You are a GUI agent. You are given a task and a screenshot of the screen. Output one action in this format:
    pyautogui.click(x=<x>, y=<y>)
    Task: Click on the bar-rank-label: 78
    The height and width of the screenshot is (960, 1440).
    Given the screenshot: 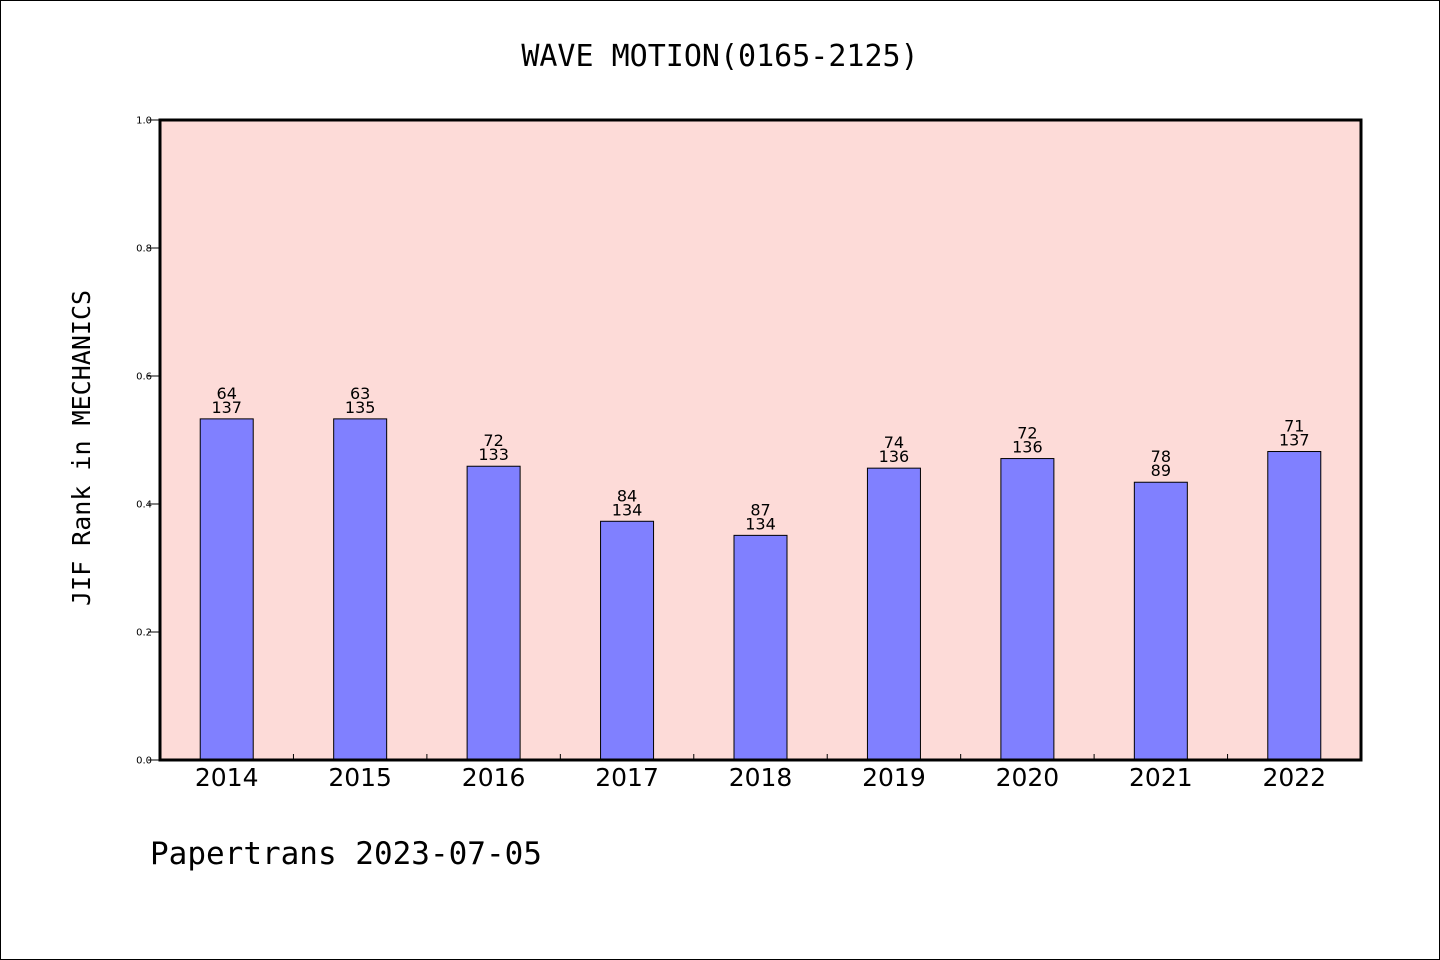 What is the action you would take?
    pyautogui.click(x=1161, y=456)
    